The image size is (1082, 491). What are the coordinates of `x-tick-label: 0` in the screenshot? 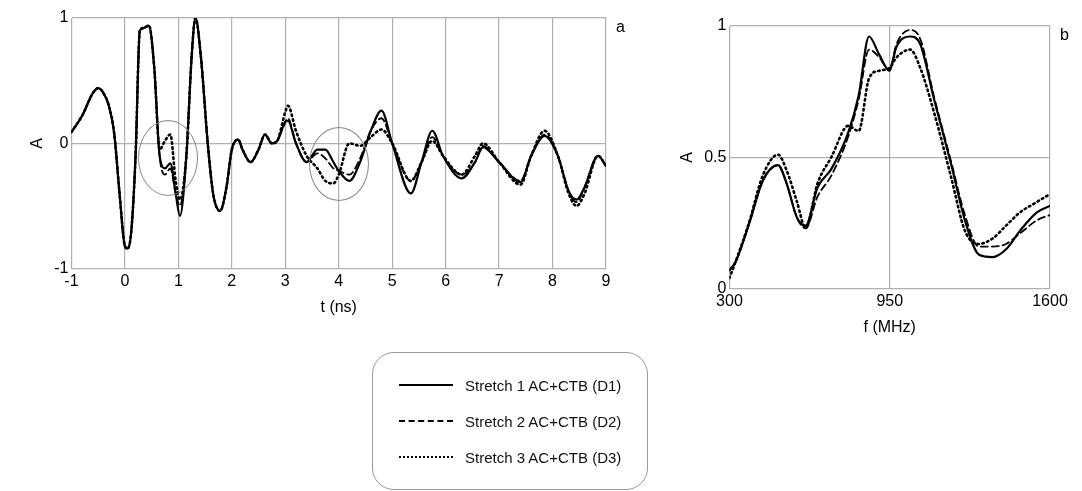 It's located at (125, 280).